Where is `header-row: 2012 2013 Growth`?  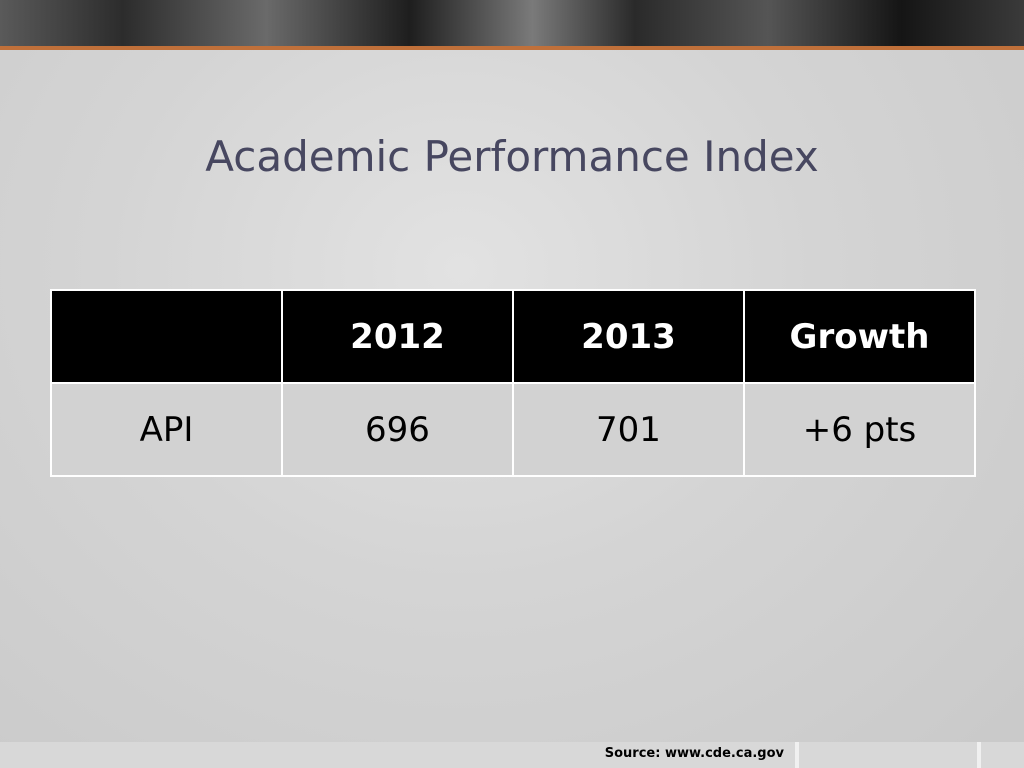 header-row: 2012 2013 Growth is located at coordinates (513, 336).